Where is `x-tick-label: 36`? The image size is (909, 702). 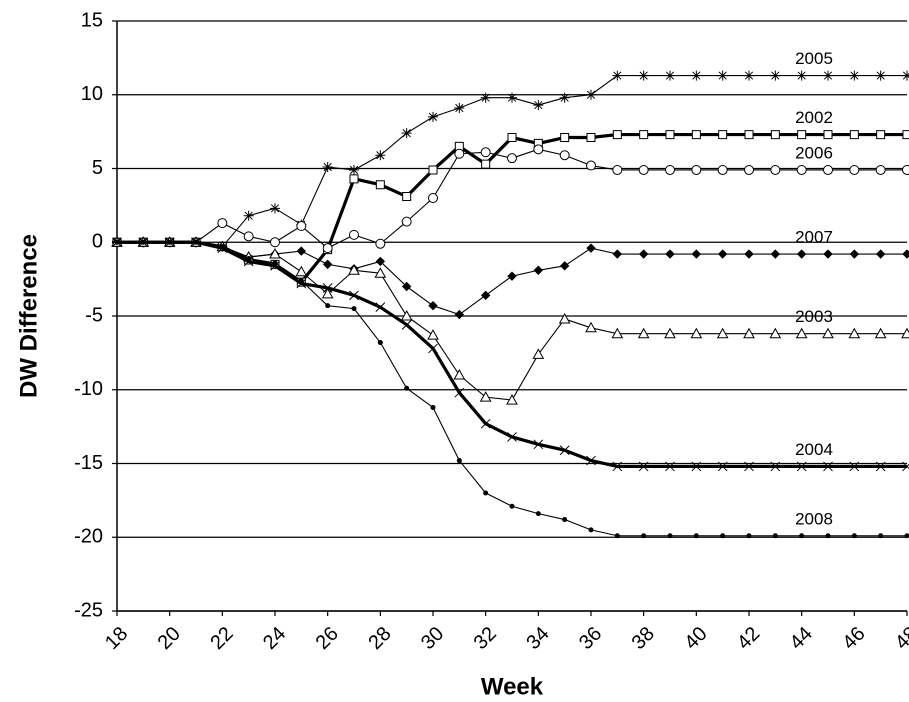 x-tick-label: 36 is located at coordinates (590, 638).